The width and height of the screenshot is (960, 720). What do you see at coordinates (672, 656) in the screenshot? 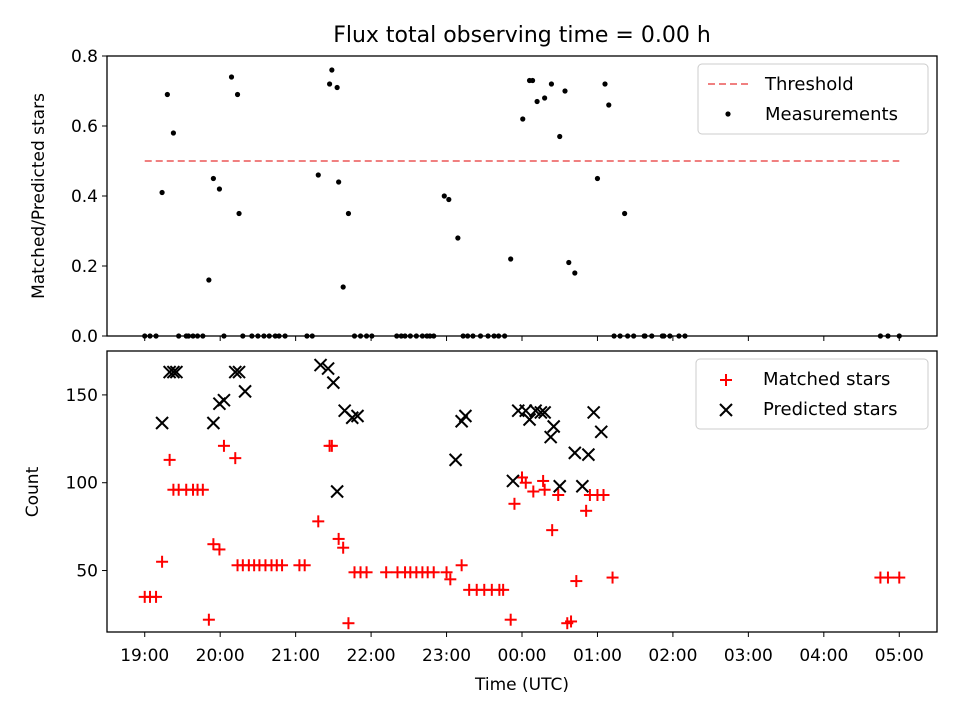
I see `x-tick-label: 02:00` at bounding box center [672, 656].